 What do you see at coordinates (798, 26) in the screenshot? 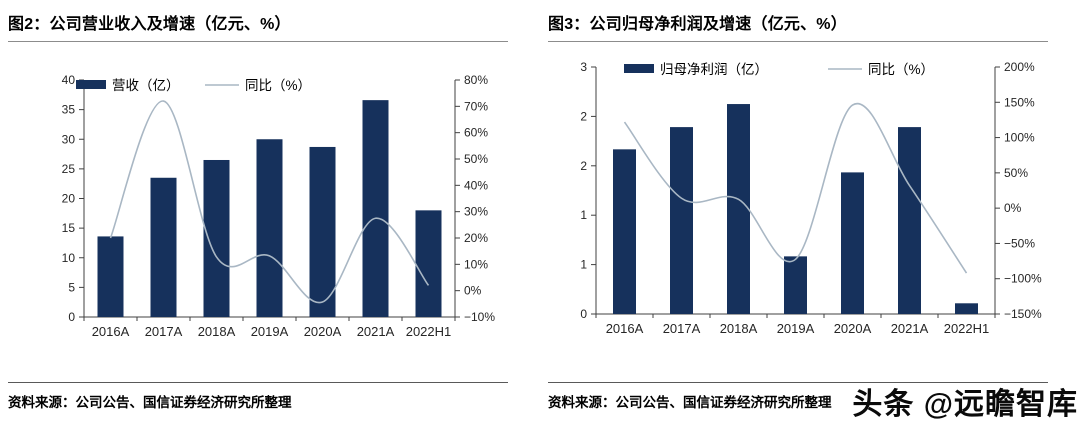
I see `figure-3-title: 图3：公司归母净利润及增速（亿元、%）` at bounding box center [798, 26].